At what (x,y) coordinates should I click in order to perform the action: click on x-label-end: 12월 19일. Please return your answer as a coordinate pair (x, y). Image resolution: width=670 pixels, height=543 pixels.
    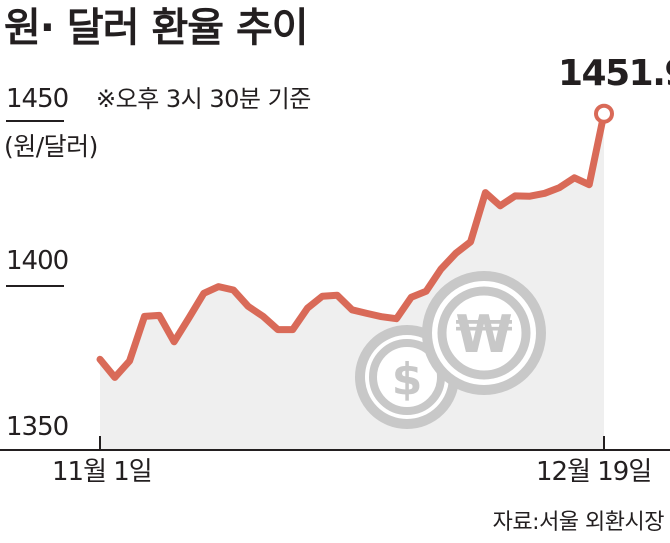
    Looking at the image, I should click on (594, 472).